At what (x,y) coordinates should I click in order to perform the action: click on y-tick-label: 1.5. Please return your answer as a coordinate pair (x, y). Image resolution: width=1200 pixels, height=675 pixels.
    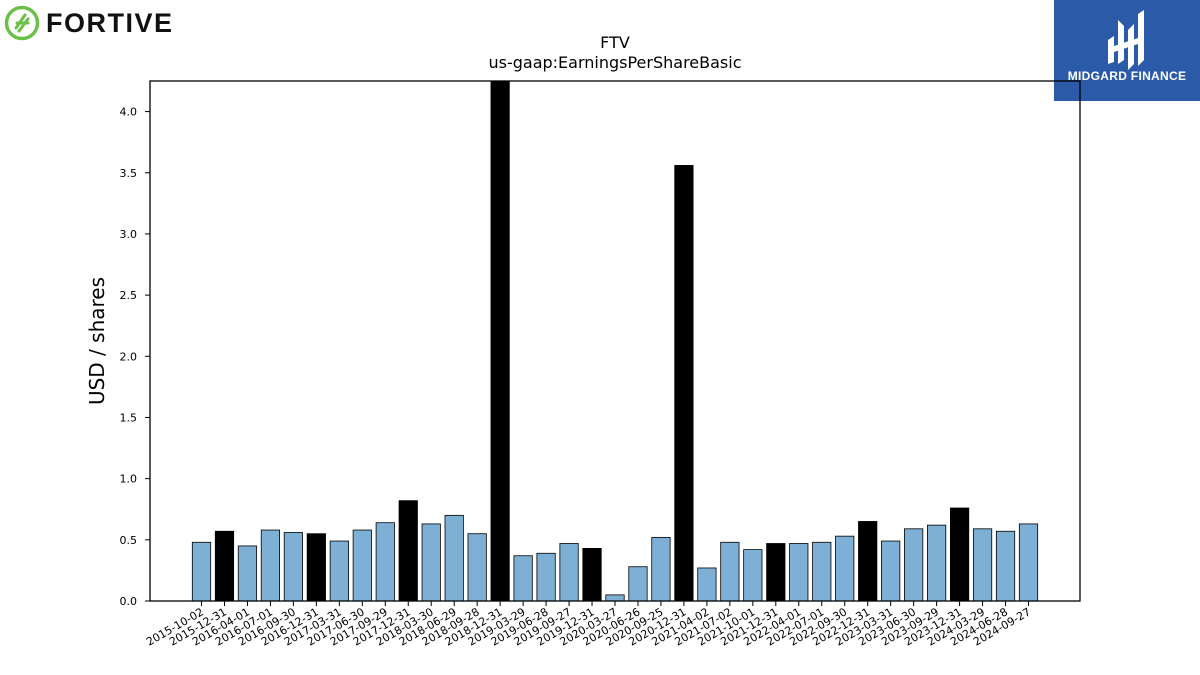
    Looking at the image, I should click on (129, 417).